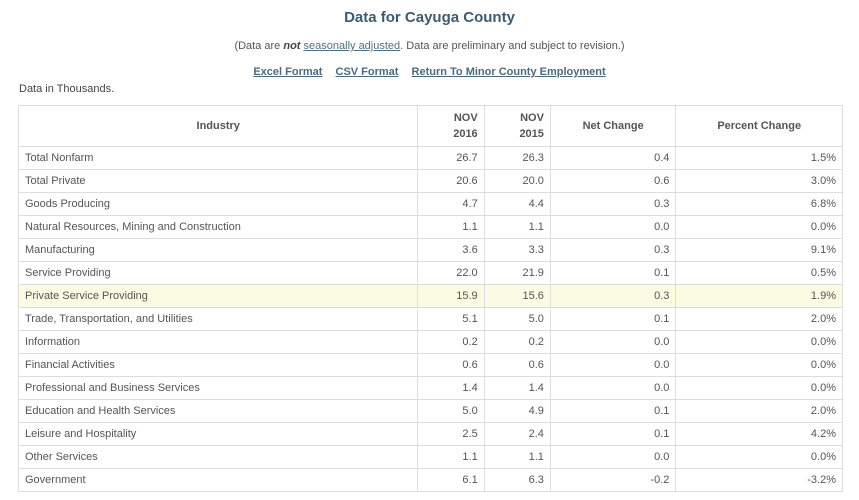 This screenshot has width=859, height=500. I want to click on note-emphasis: not, so click(292, 46).